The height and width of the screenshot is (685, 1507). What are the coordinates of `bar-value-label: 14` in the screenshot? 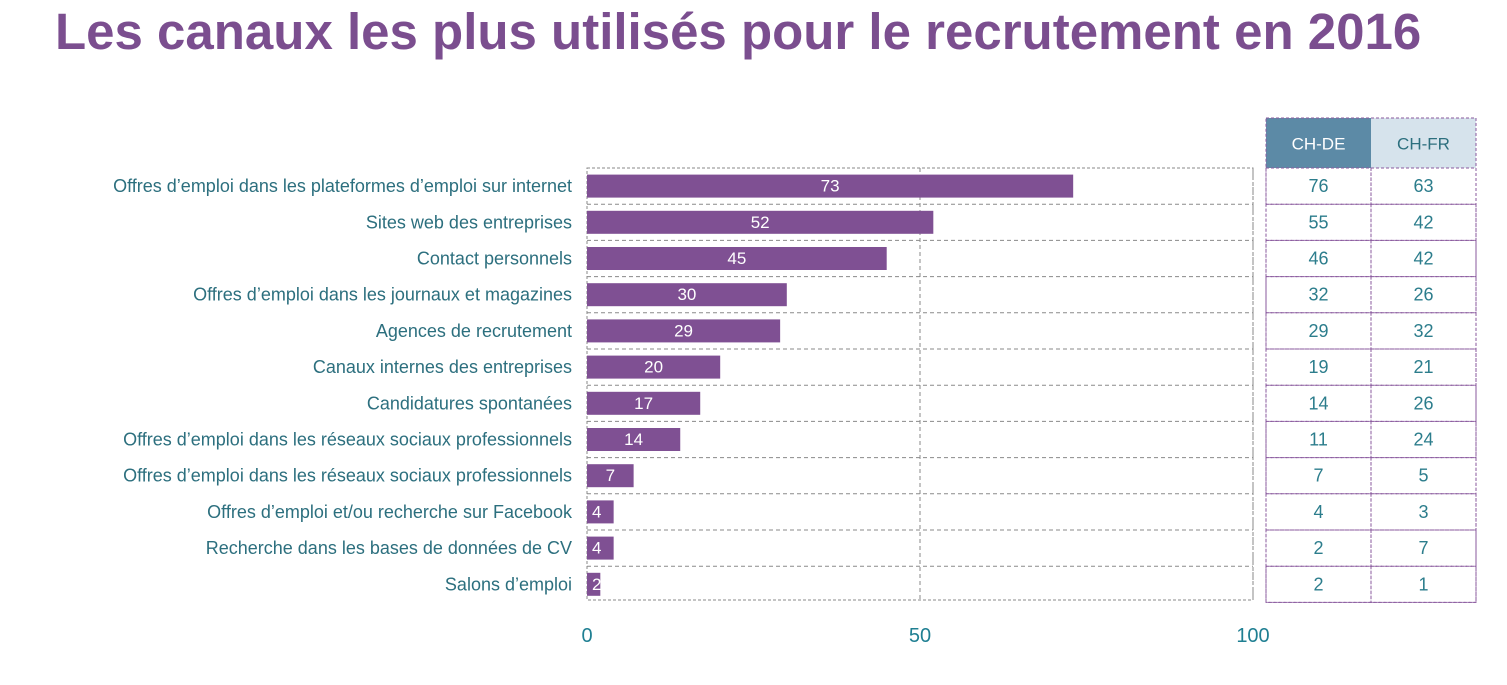 It's located at (633, 439).